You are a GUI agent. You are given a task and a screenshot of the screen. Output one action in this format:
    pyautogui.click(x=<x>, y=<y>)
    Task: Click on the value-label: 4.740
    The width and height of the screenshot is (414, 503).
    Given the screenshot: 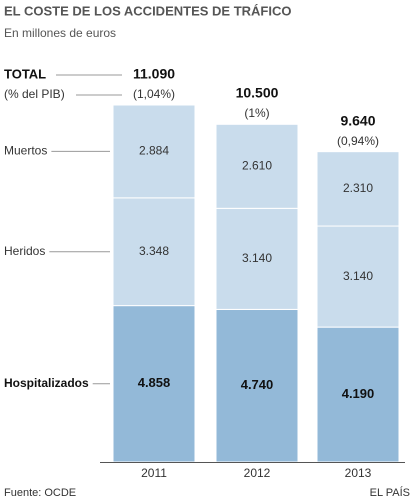 What is the action you would take?
    pyautogui.click(x=257, y=384)
    